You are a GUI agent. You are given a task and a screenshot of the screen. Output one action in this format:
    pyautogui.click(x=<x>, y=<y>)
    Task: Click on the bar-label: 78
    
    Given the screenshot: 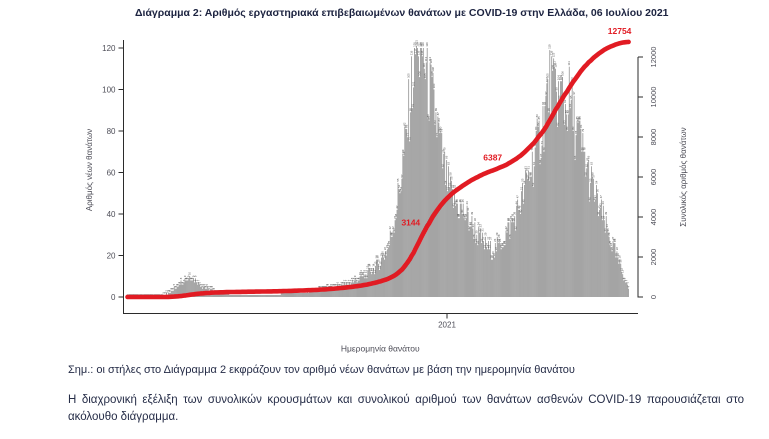 What is the action you would take?
    pyautogui.click(x=576, y=132)
    